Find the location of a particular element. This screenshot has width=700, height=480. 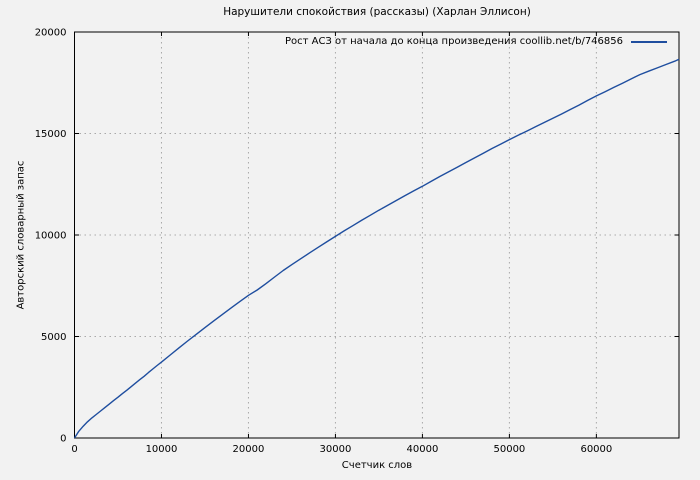

x-tick-label: 50000 is located at coordinates (509, 449).